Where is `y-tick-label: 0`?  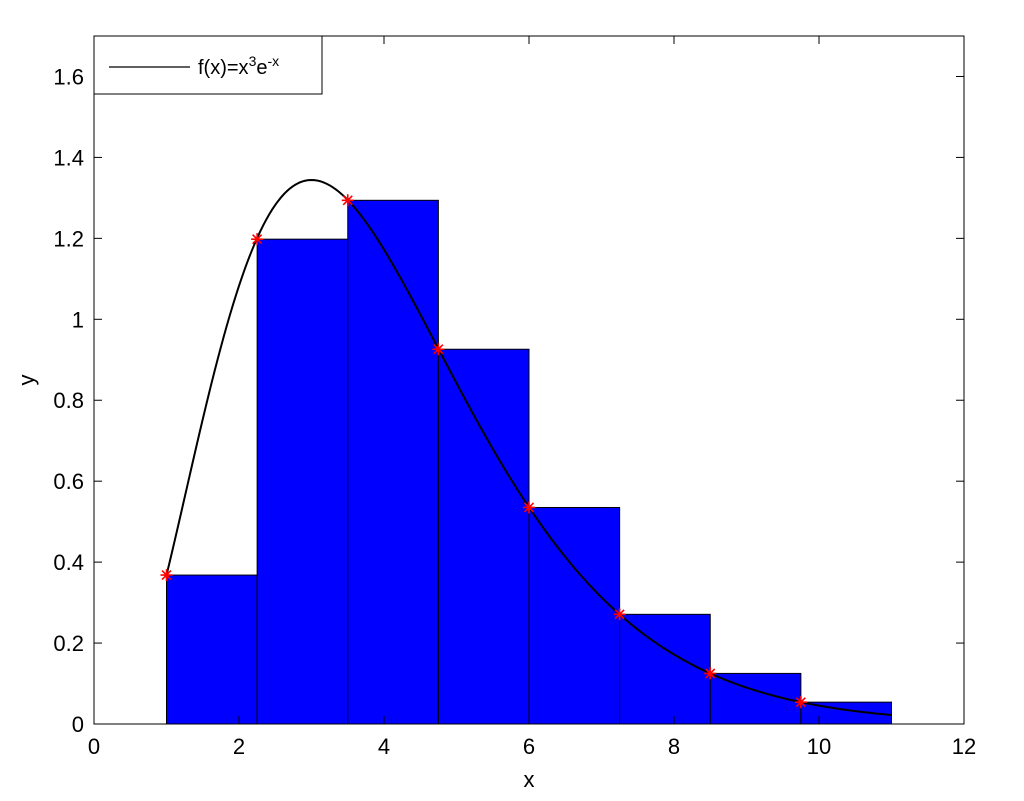 y-tick-label: 0 is located at coordinates (78, 724).